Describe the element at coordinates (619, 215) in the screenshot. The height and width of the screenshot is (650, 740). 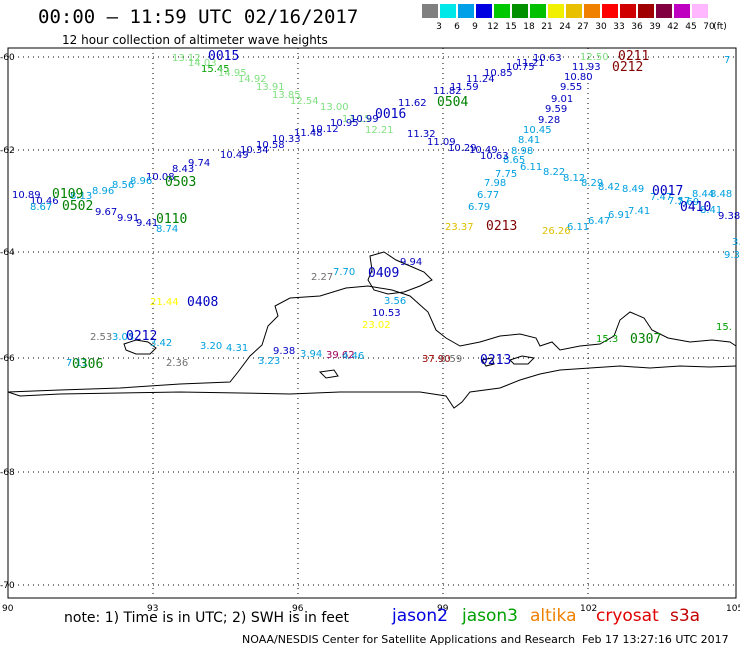
I see `swh-value: 6.91` at that location.